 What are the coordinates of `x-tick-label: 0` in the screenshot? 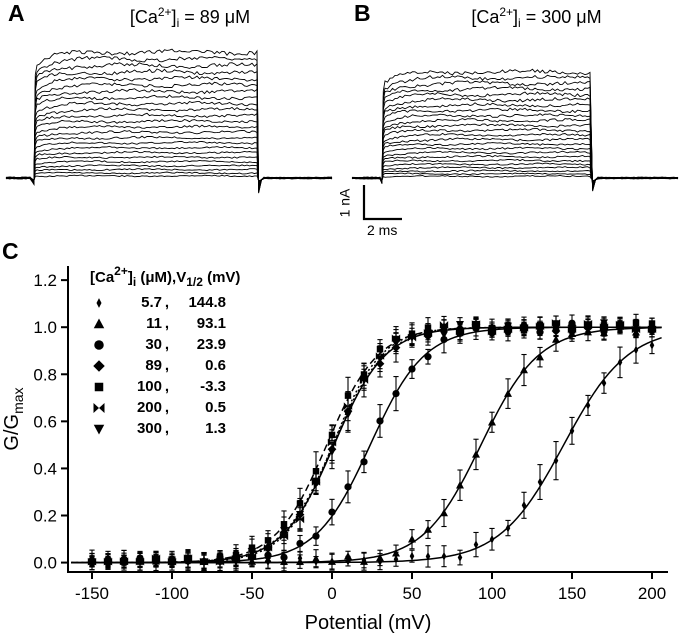 It's located at (331, 593).